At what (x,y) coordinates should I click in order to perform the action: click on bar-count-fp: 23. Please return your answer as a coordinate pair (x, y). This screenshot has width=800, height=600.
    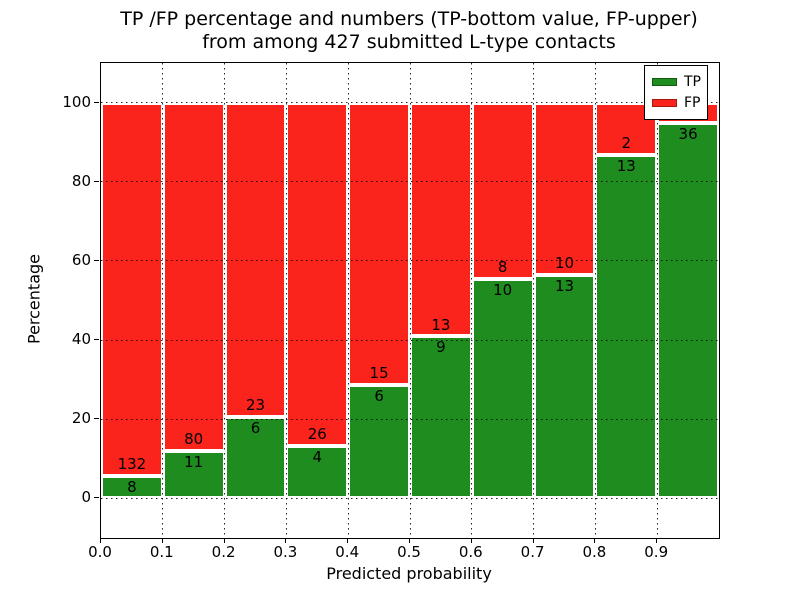
    Looking at the image, I should click on (255, 404).